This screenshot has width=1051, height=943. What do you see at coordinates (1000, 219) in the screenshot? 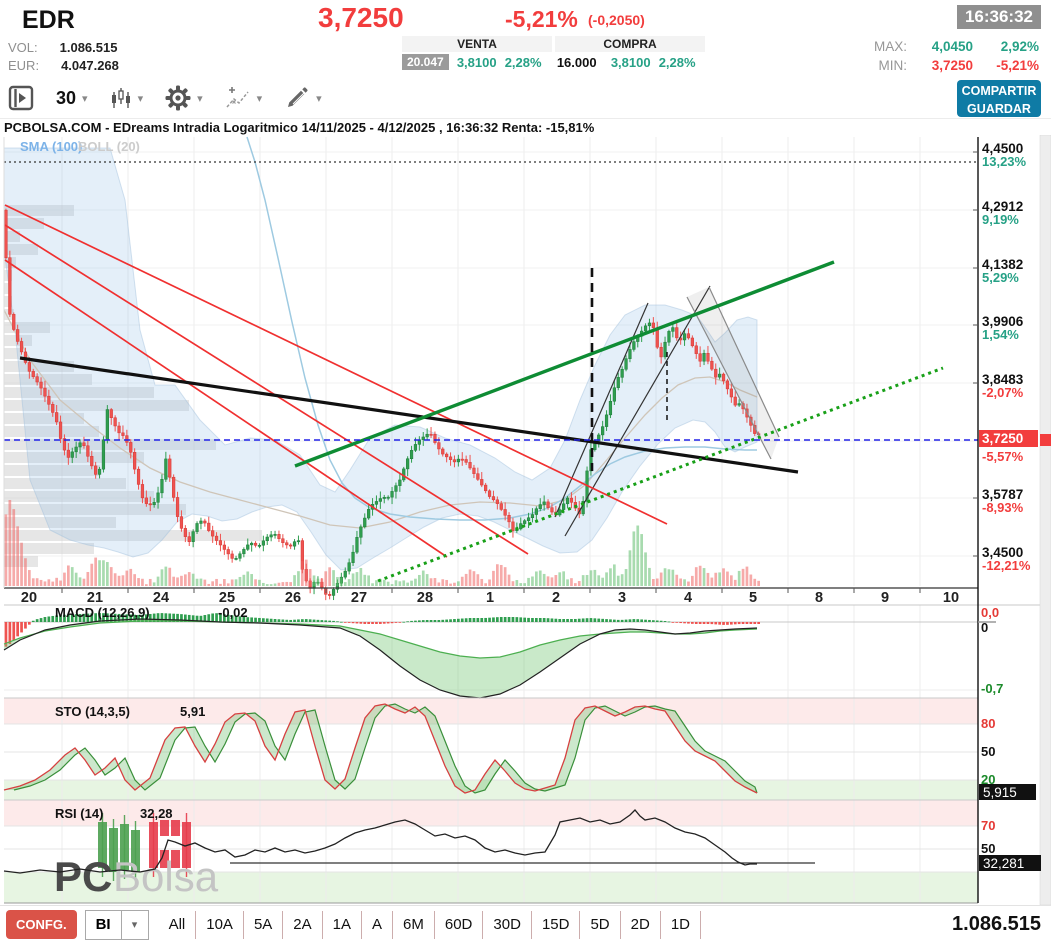
I see `svg-text: 9,19%` at bounding box center [1000, 219].